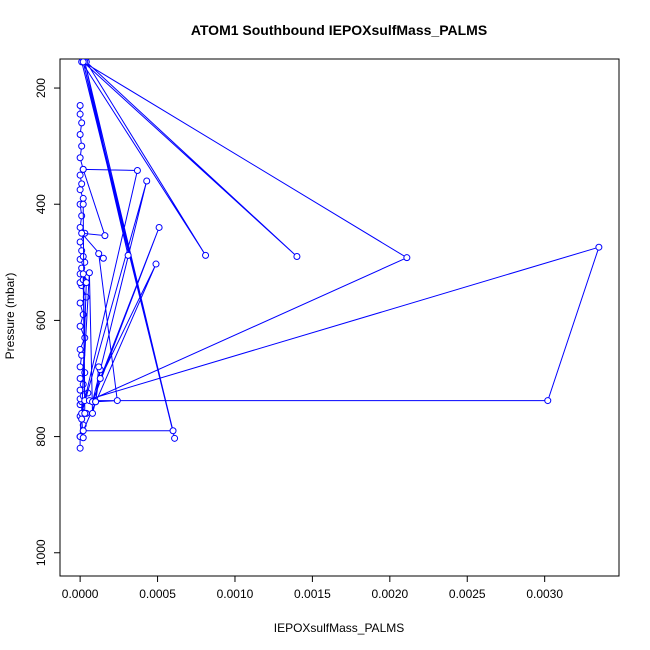 This screenshot has height=650, width=650. I want to click on x-tick-label: 0.0000, so click(80, 594).